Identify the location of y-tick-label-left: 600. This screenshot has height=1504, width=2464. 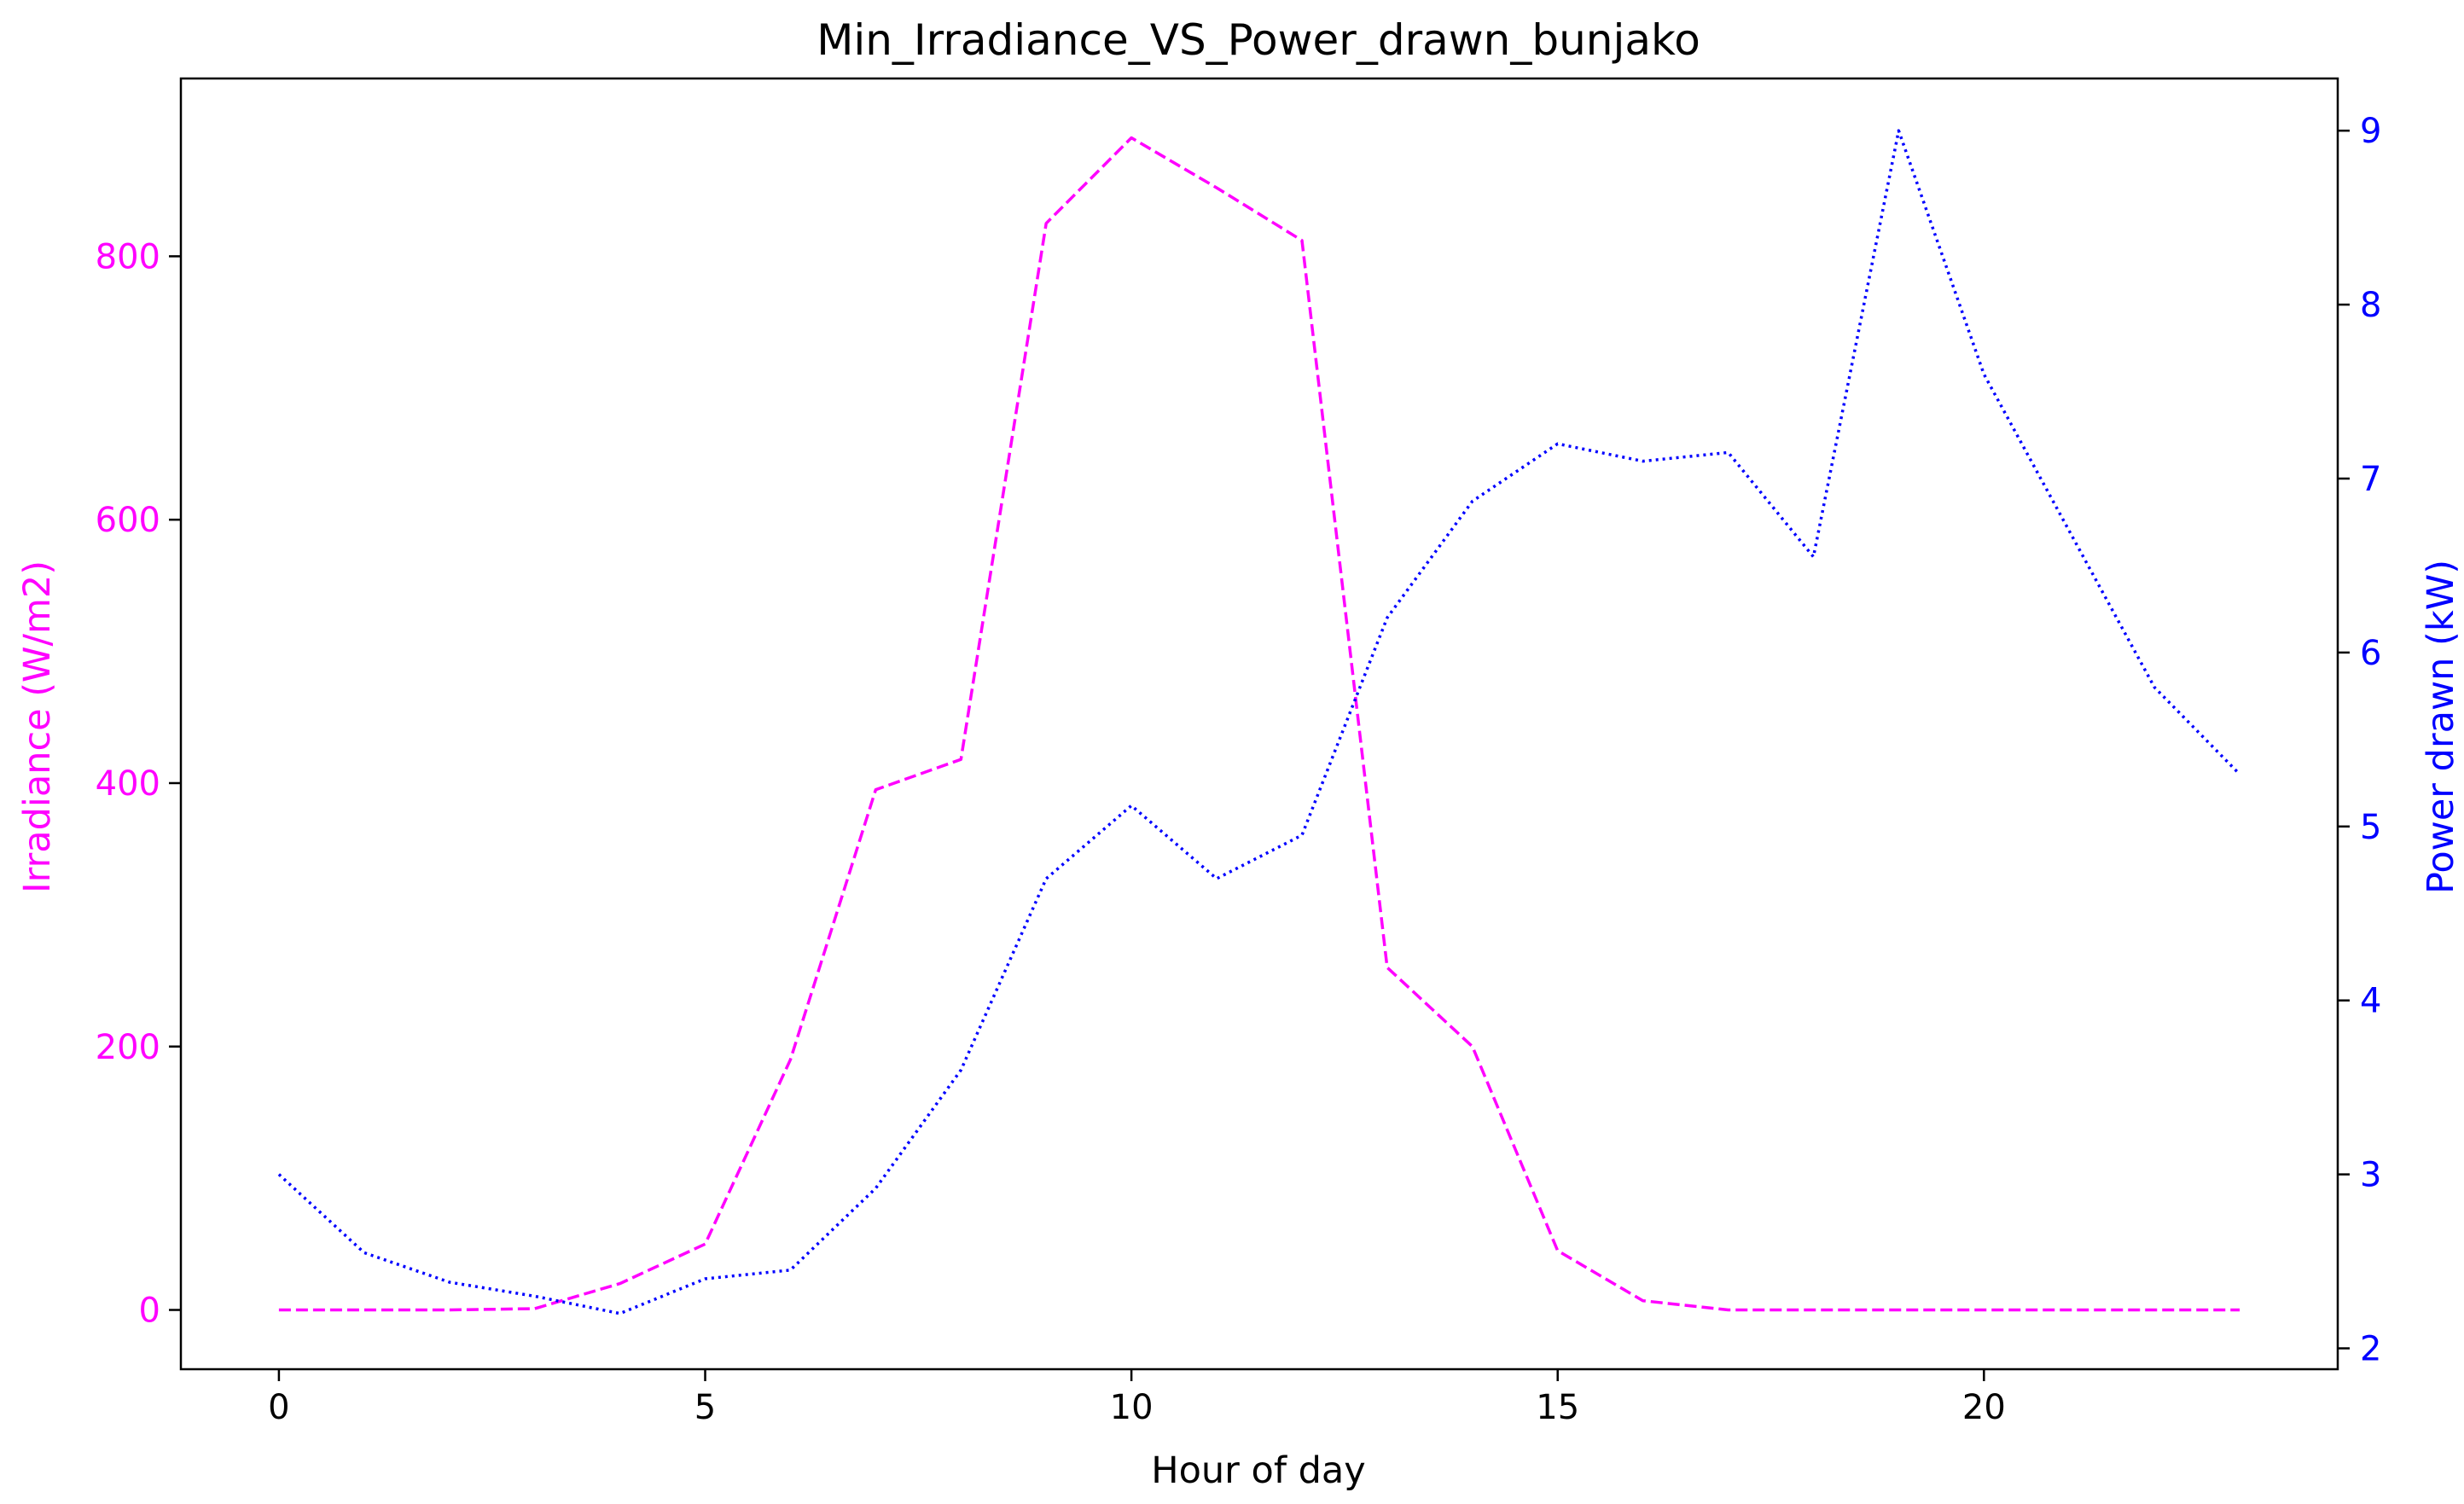
(128, 520).